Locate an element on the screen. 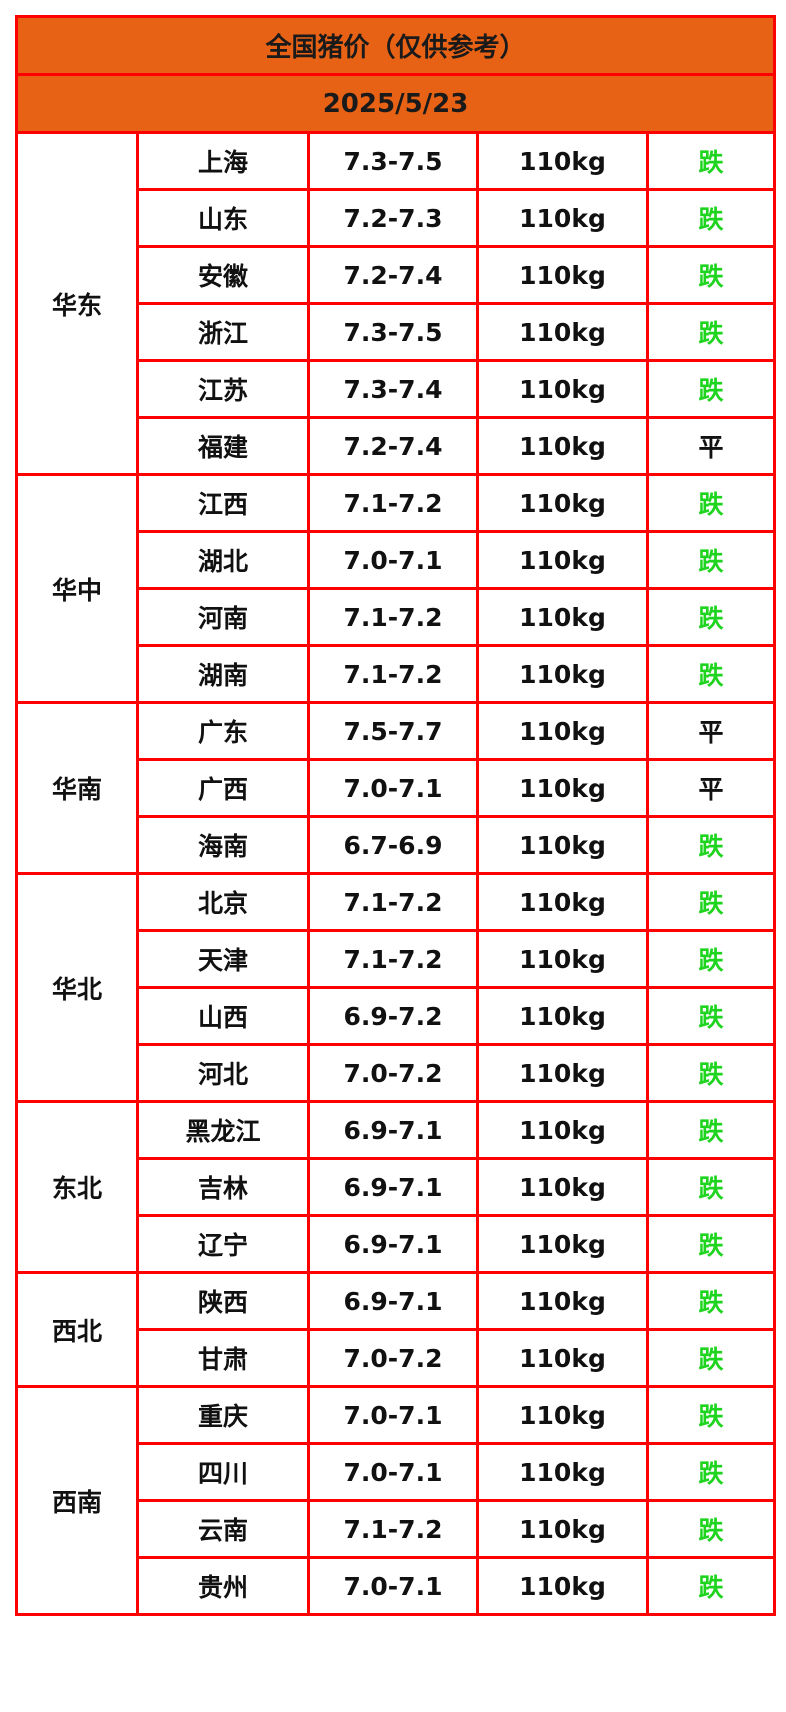 The width and height of the screenshot is (786, 1712). province-cell: 山西 is located at coordinates (223, 1016).